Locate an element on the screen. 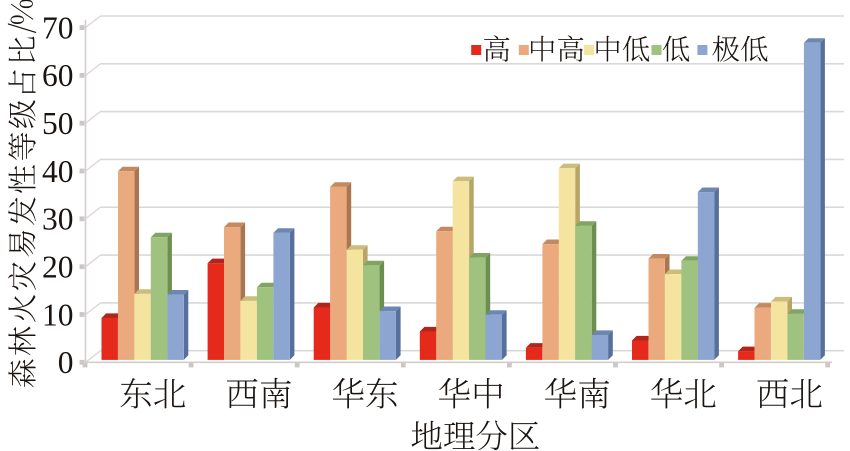 The height and width of the screenshot is (451, 850). svg-text: 10 is located at coordinates (58, 314).